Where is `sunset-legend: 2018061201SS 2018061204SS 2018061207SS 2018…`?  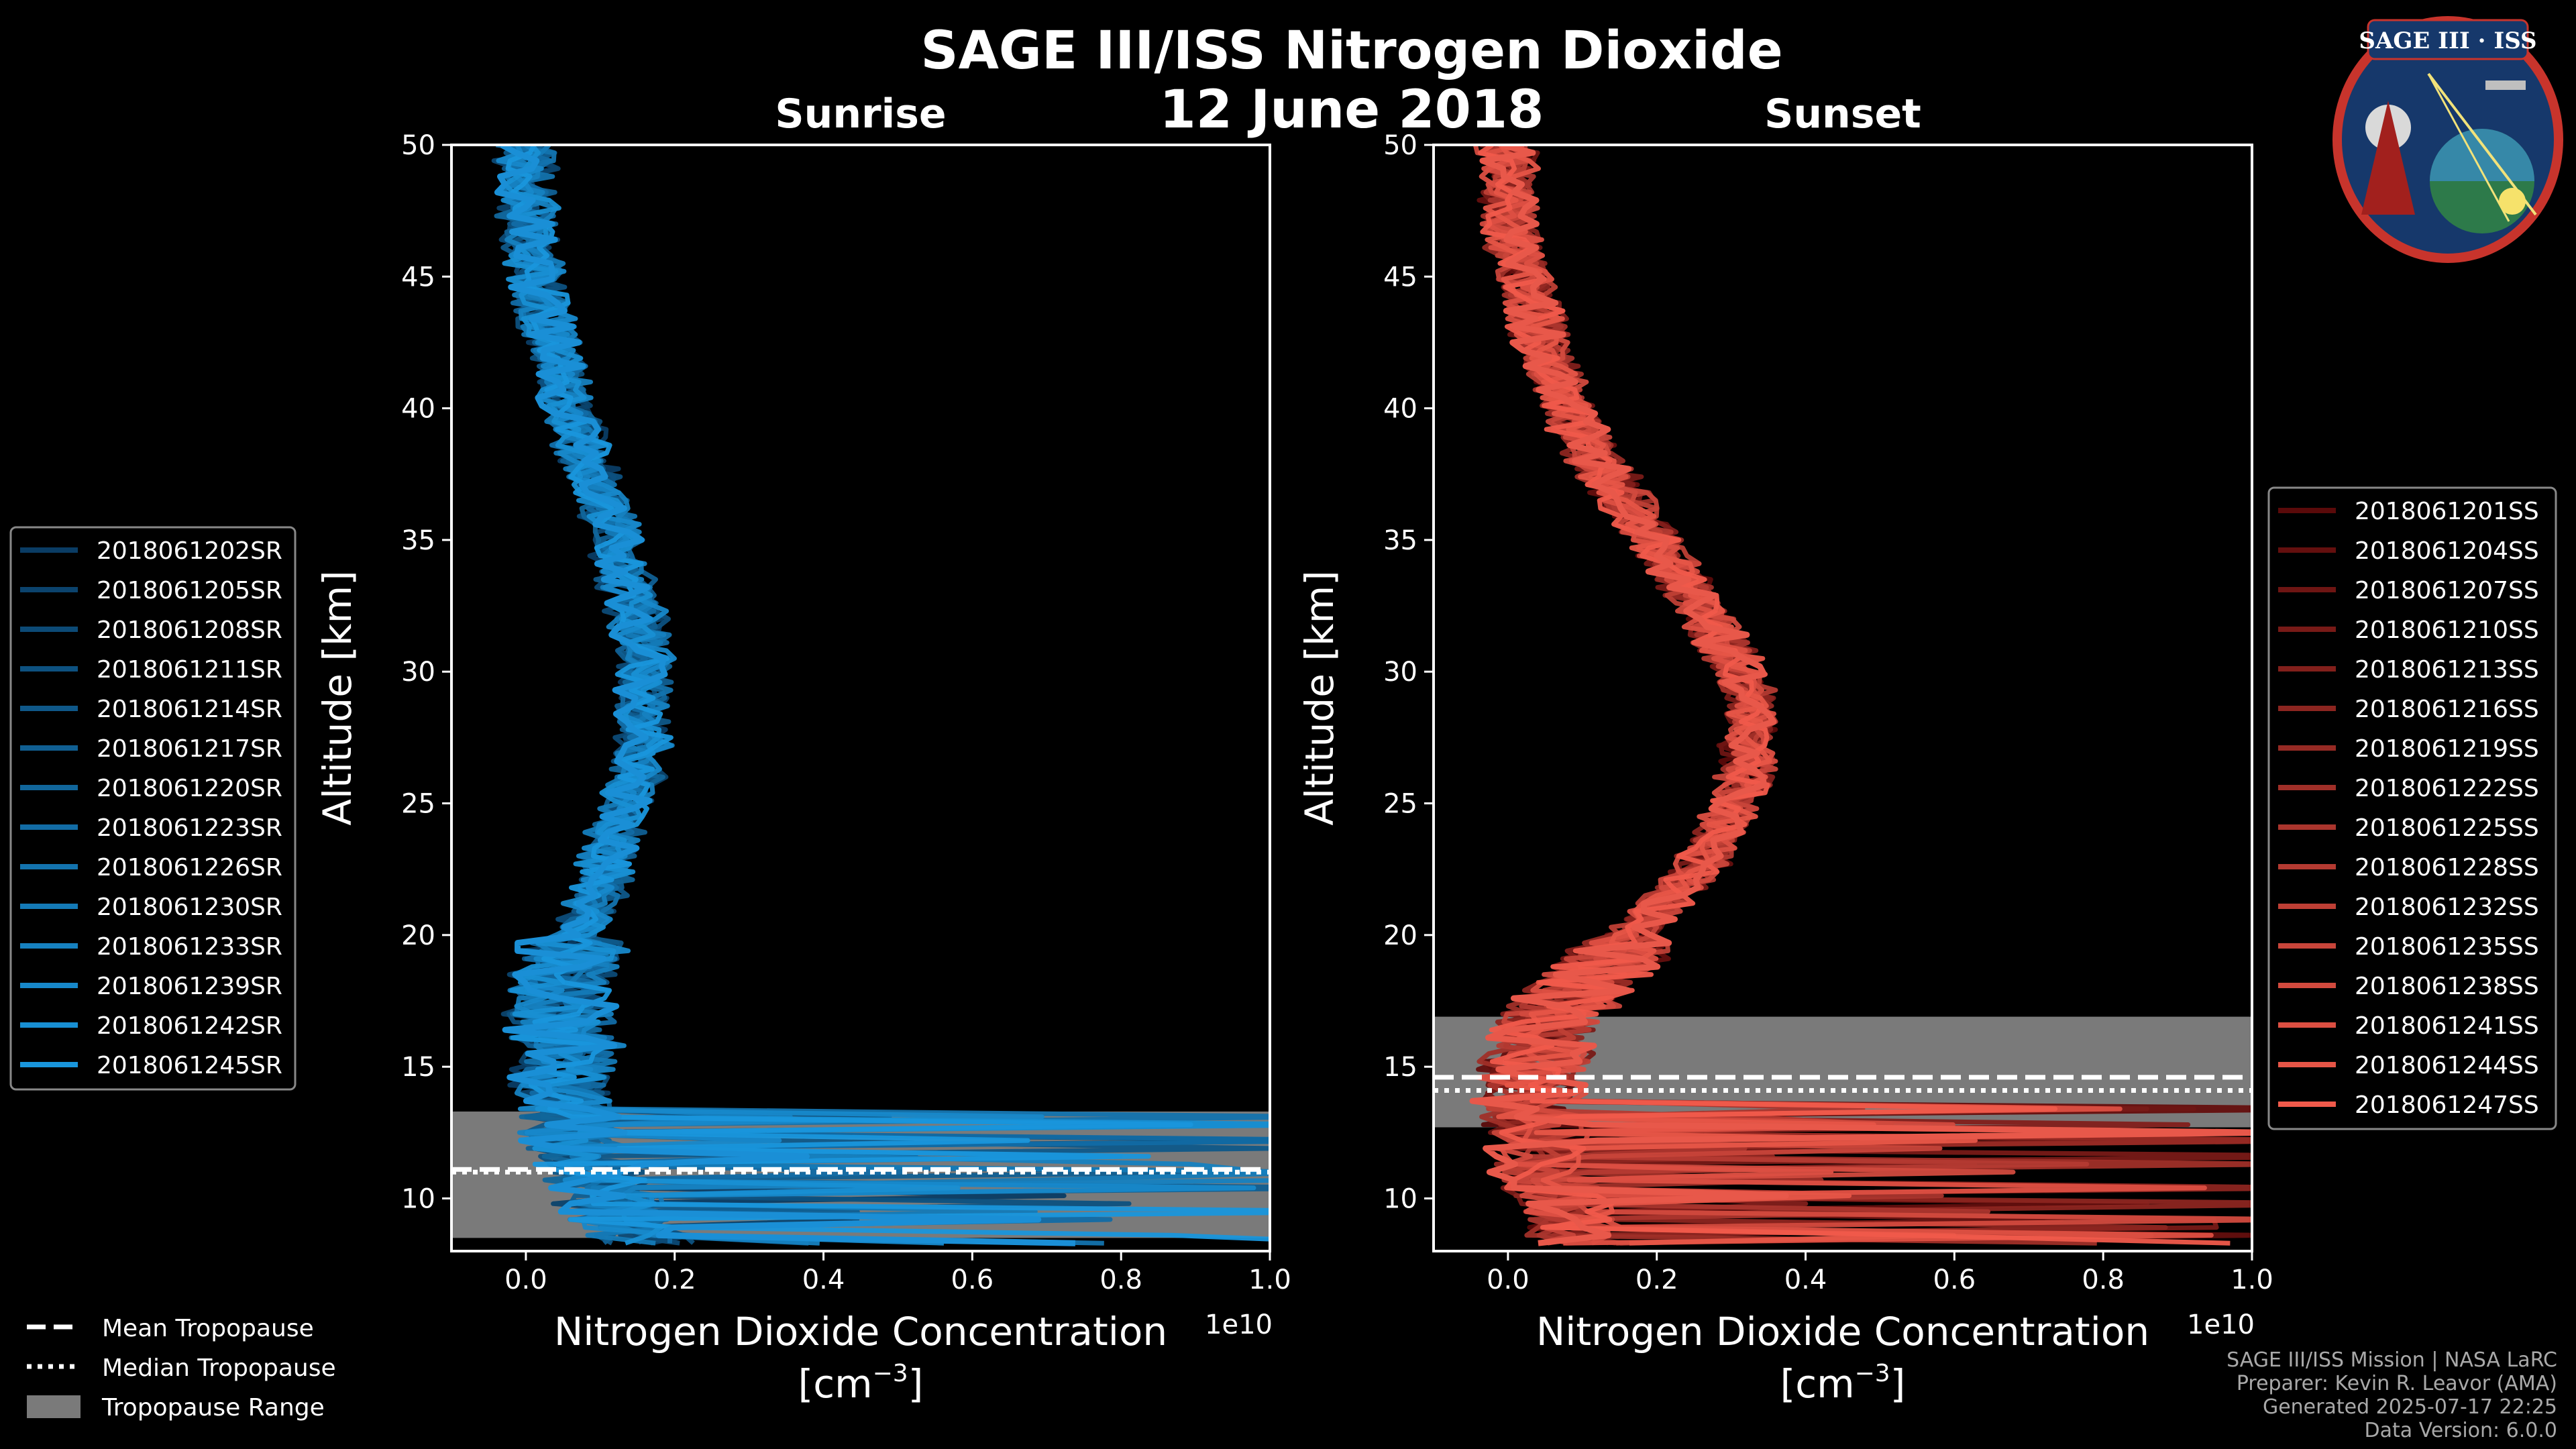
sunset-legend: 2018061201SS 2018061204SS 2018061207SS 2018… is located at coordinates (2412, 808).